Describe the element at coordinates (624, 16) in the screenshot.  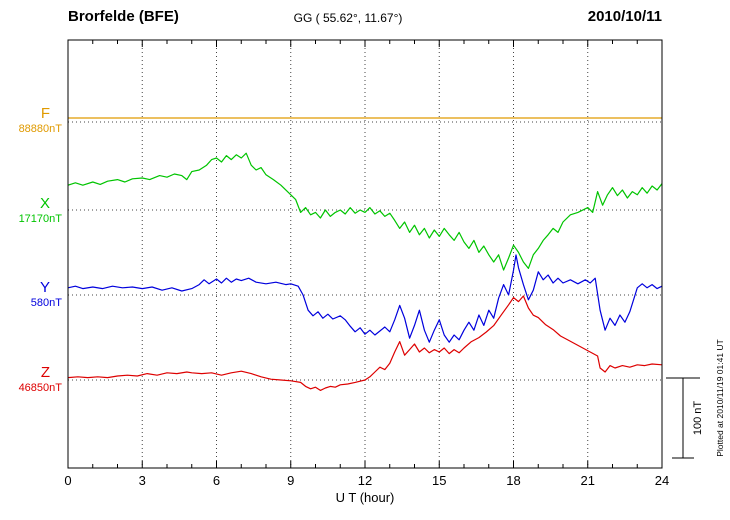
I see `plot-date: 2010/10/11` at that location.